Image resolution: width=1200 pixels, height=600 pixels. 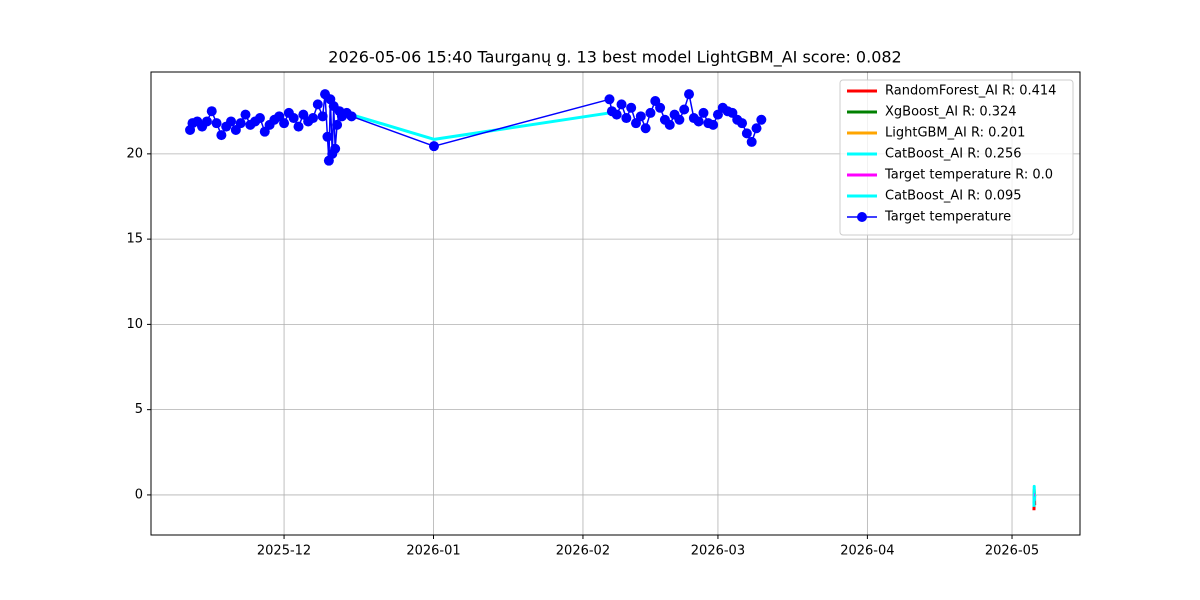 I want to click on x-tick-label: 2026-03, so click(x=718, y=551).